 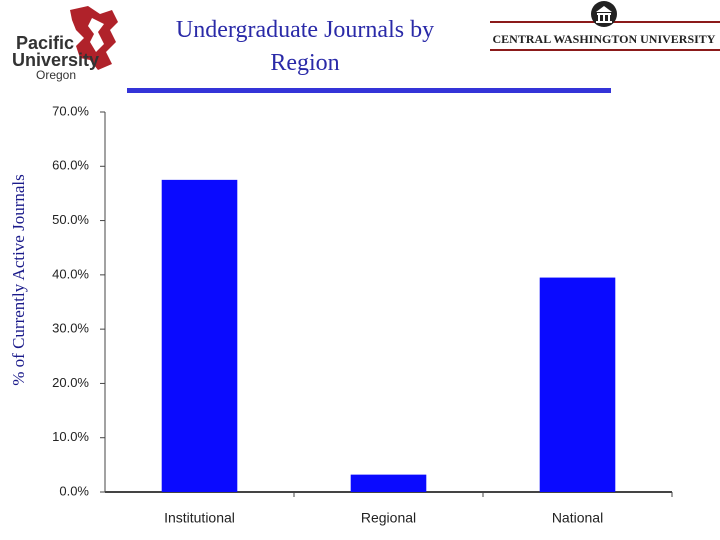 I want to click on y-tick-label: 20.0%, so click(x=70, y=382).